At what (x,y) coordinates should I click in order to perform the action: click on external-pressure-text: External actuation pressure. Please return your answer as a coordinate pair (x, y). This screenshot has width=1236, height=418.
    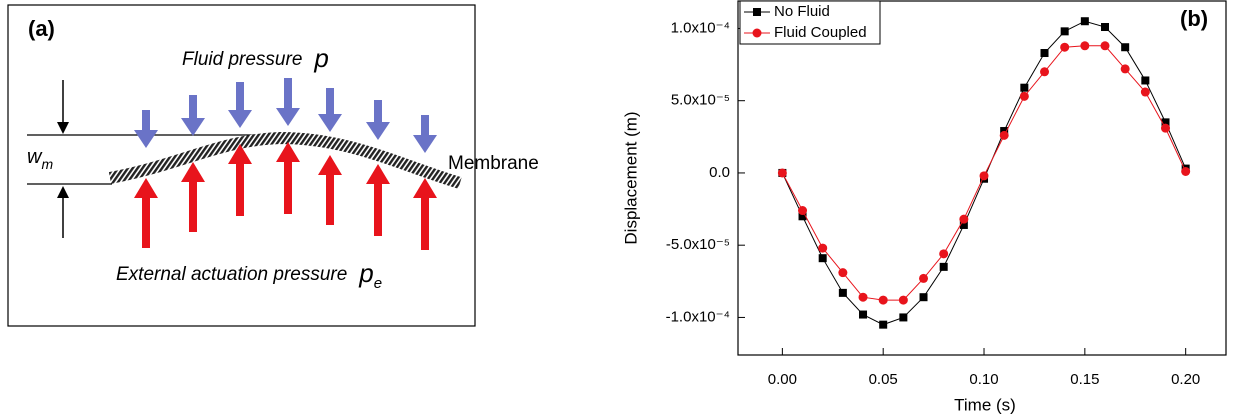
    Looking at the image, I should click on (231, 274).